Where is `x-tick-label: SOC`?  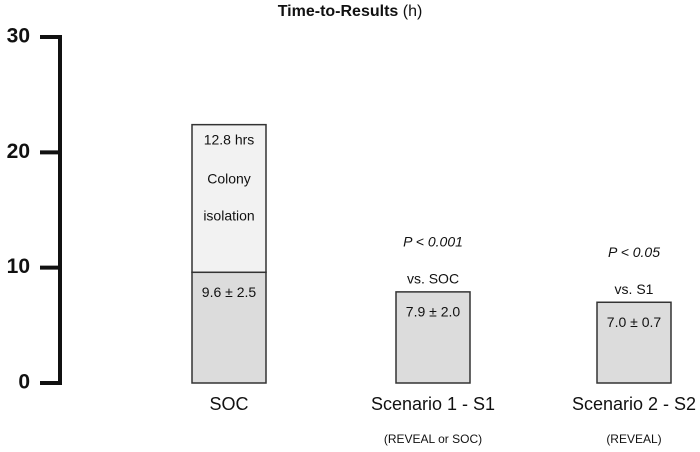 x-tick-label: SOC is located at coordinates (228, 404).